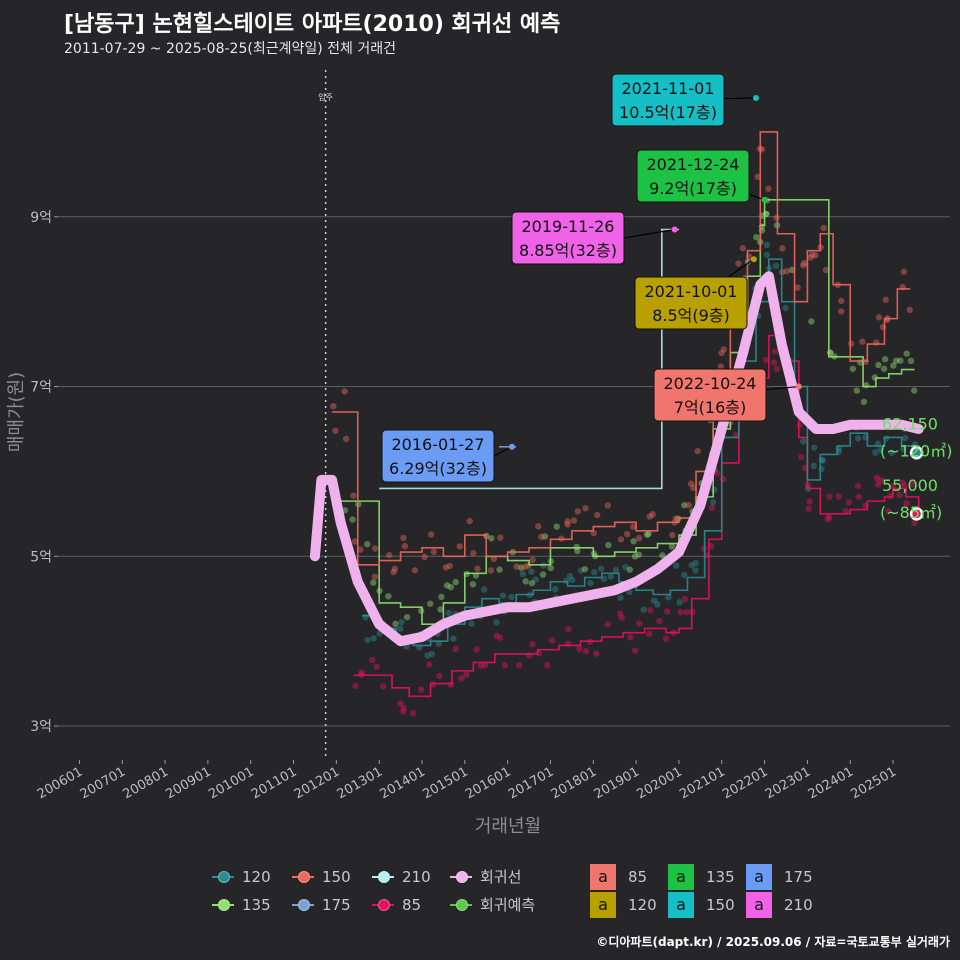  Describe the element at coordinates (668, 88) in the screenshot. I see `annotation-date: 2021-11-01` at that location.